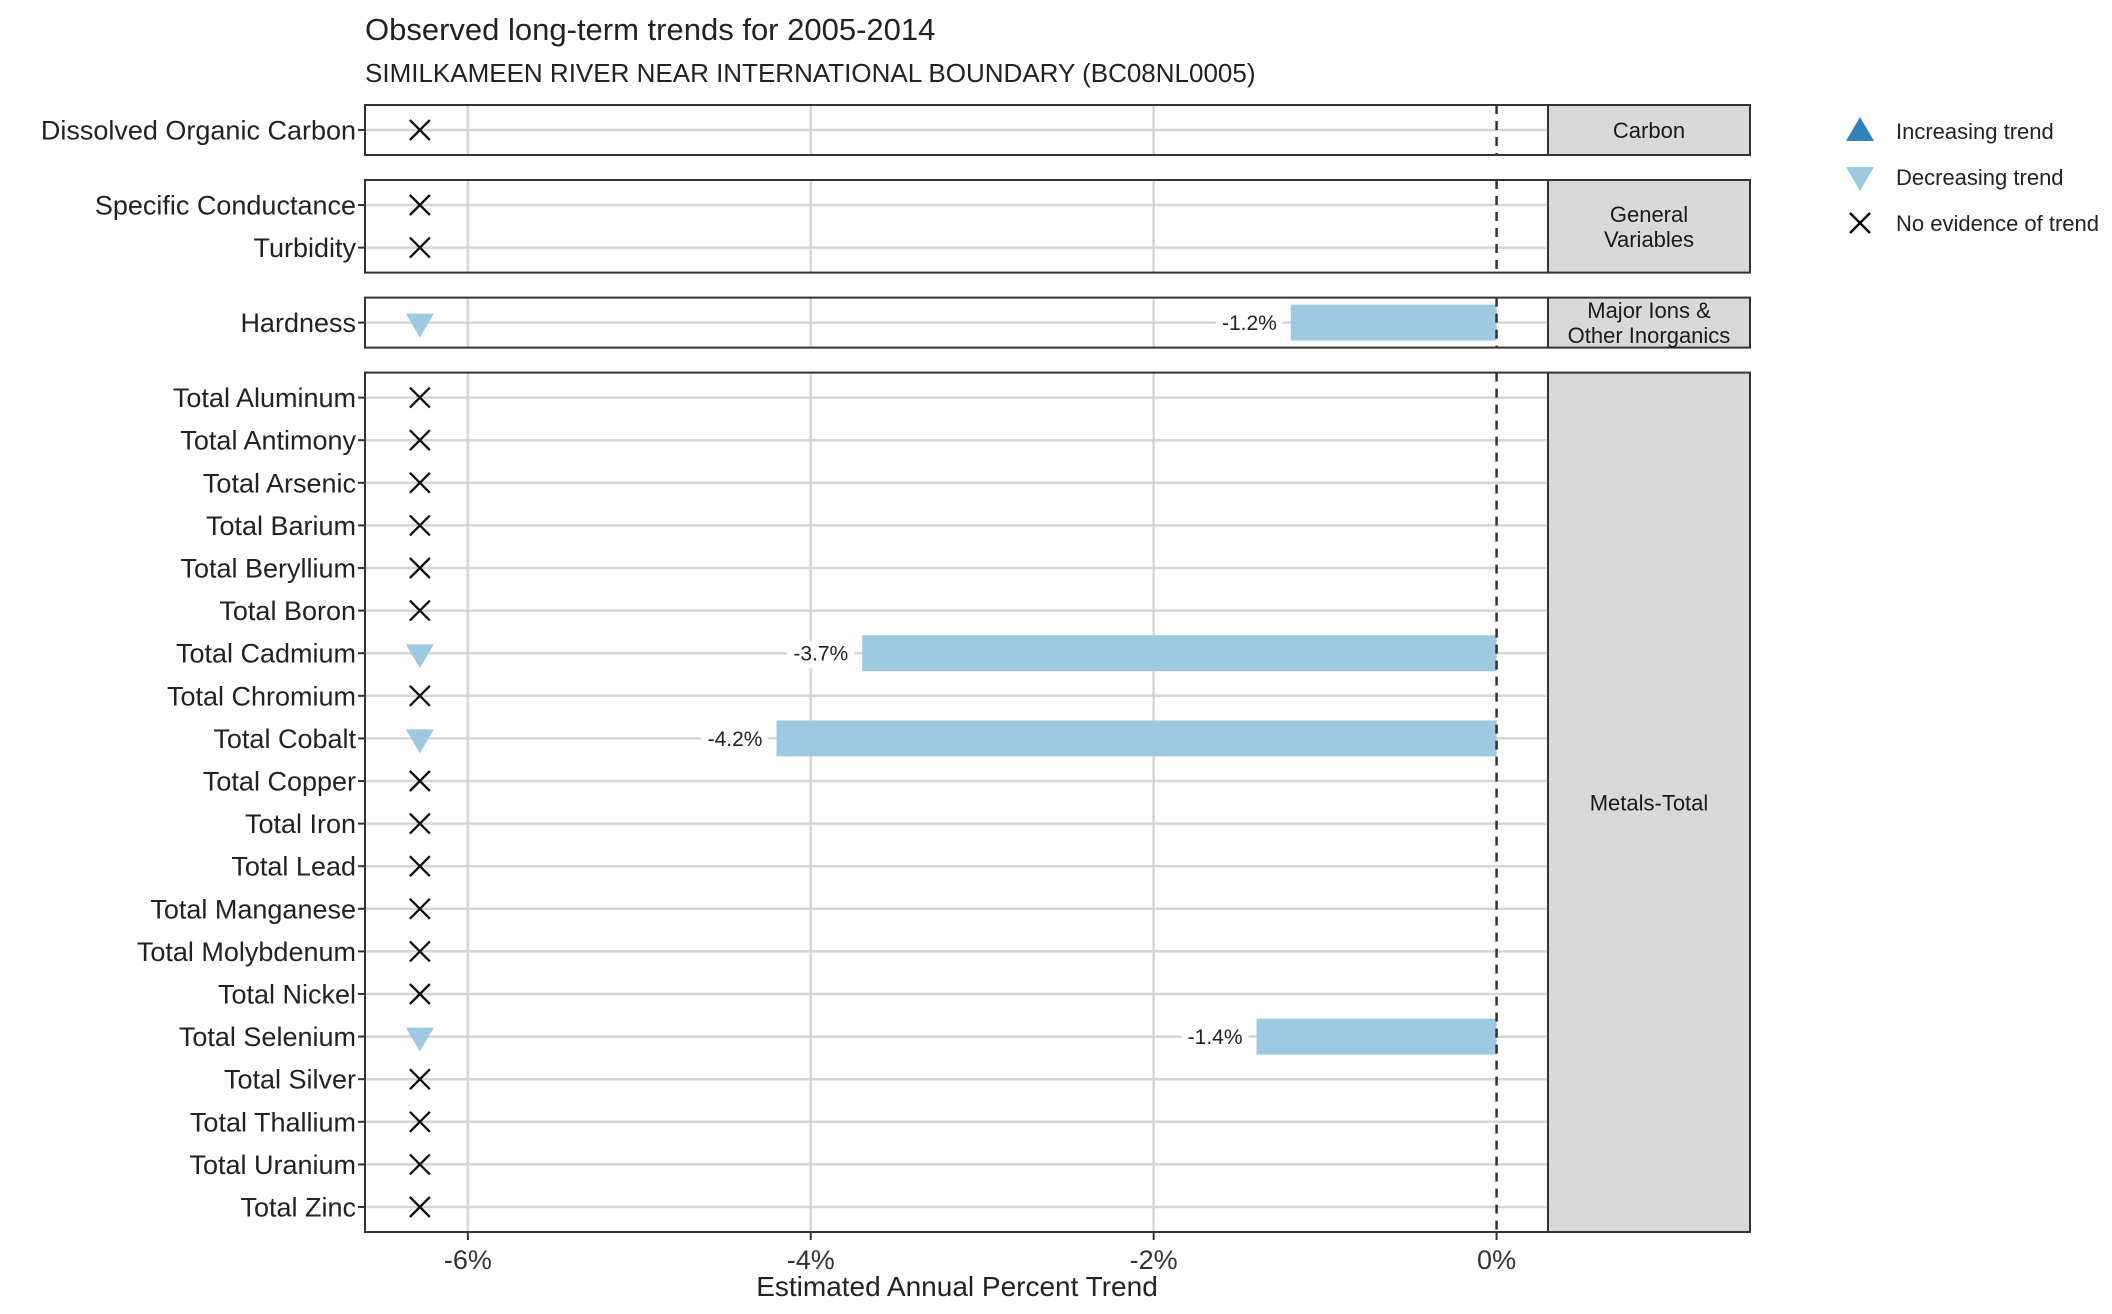  I want to click on bar-value-label: -3.7%, so click(820, 654).